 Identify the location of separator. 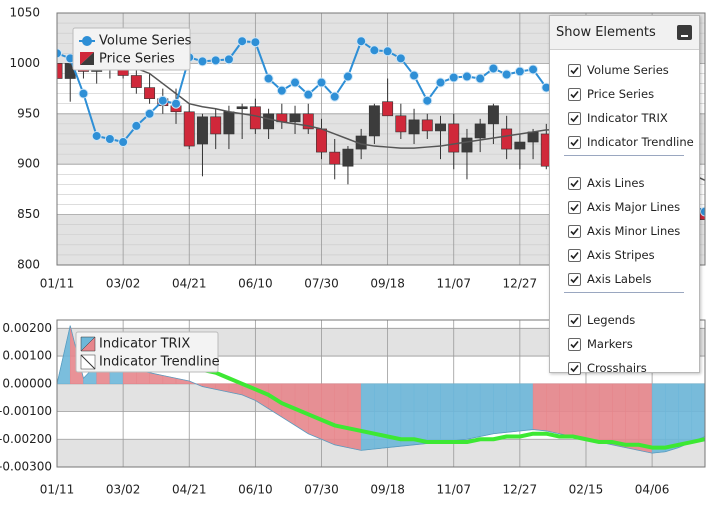
(624, 292).